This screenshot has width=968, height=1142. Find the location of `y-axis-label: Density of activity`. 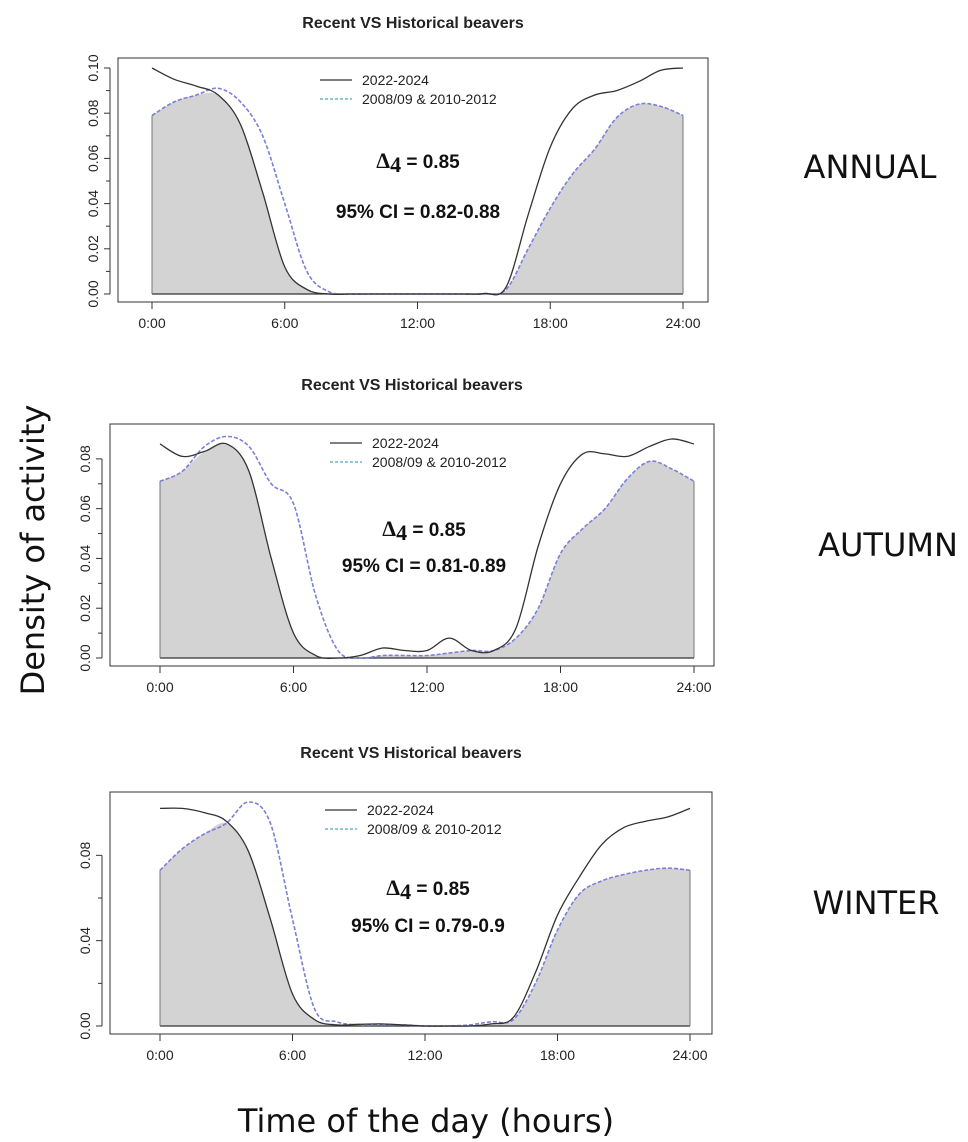

y-axis-label: Density of activity is located at coordinates (33, 550).